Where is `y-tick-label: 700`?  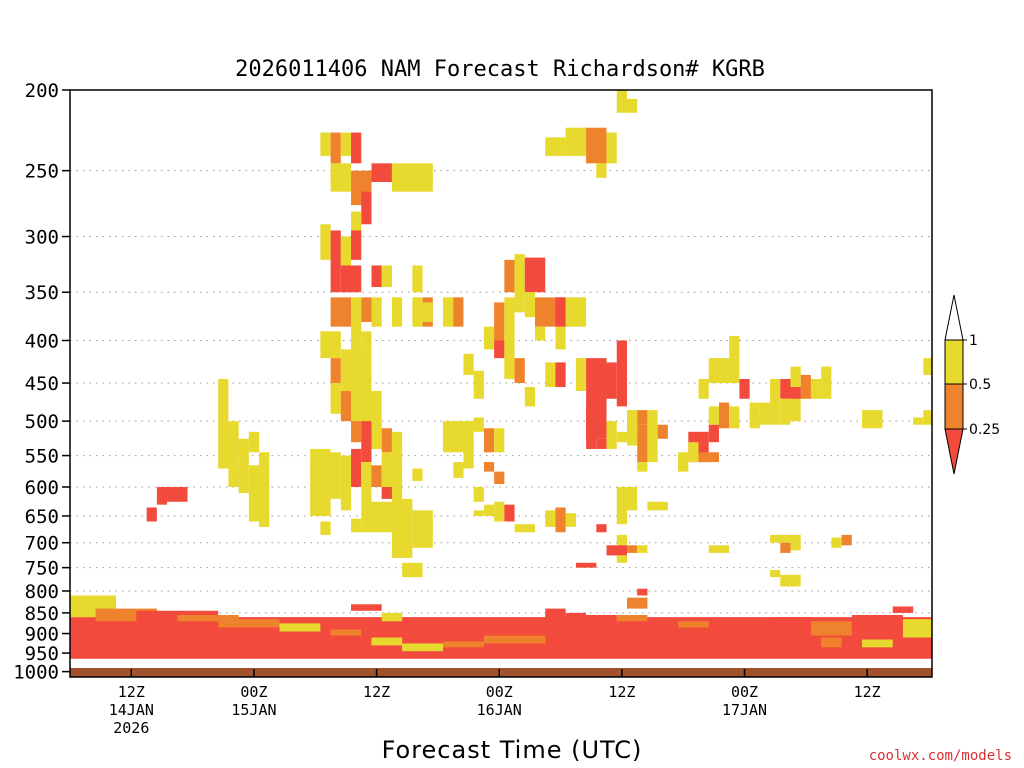
y-tick-label: 700 is located at coordinates (42, 544).